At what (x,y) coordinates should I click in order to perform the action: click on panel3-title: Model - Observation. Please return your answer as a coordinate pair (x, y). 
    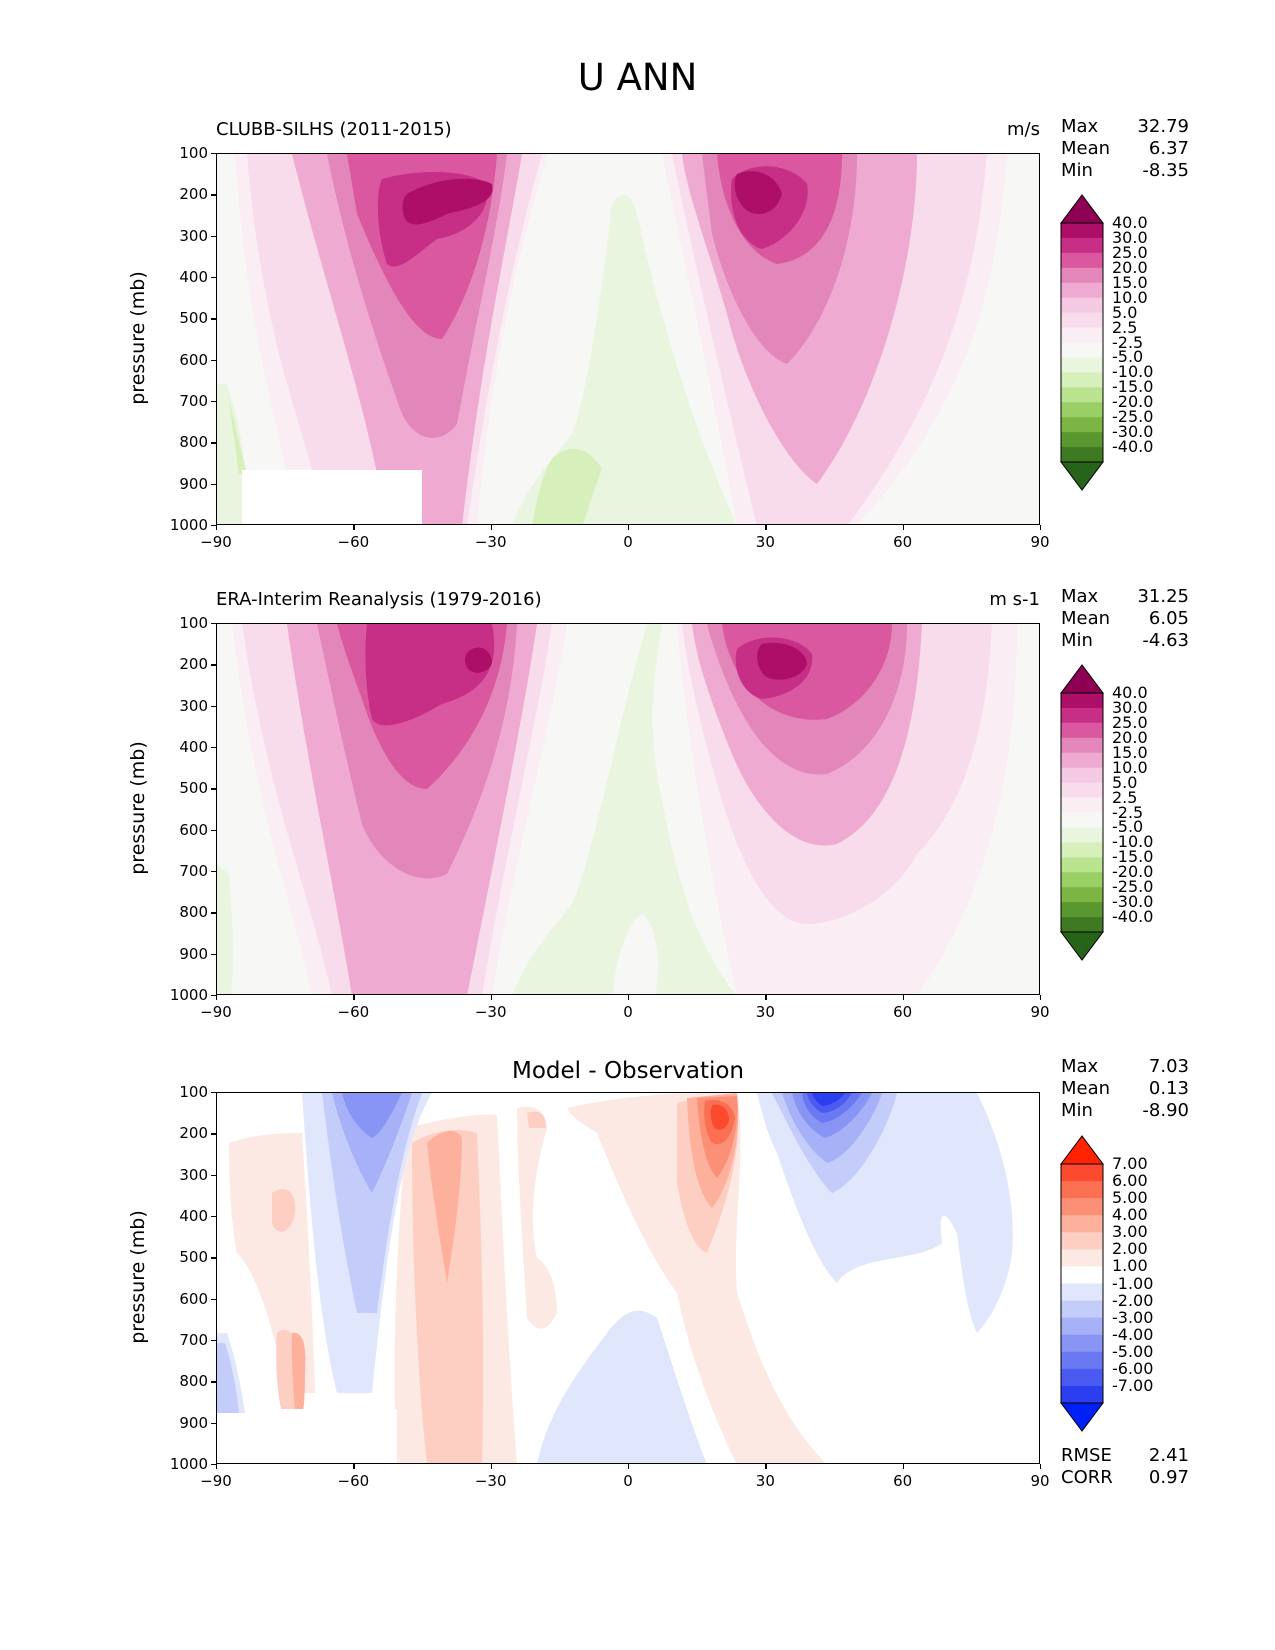
    Looking at the image, I should click on (628, 1071).